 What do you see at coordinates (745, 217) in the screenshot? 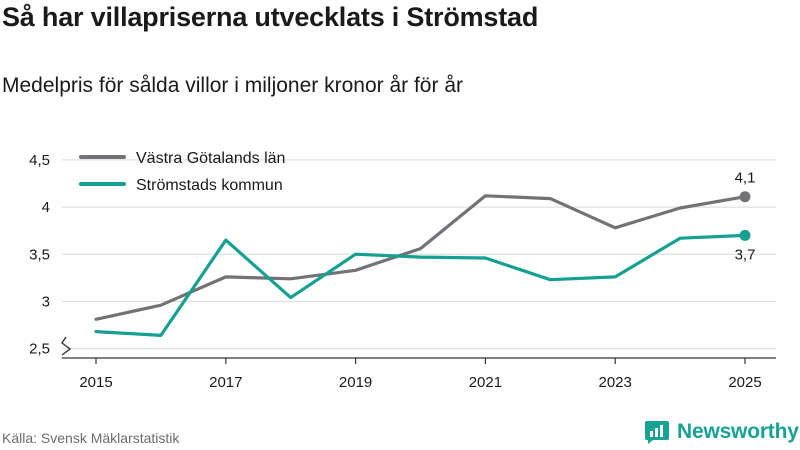
I see `data-labels: 4,1 3,7` at bounding box center [745, 217].